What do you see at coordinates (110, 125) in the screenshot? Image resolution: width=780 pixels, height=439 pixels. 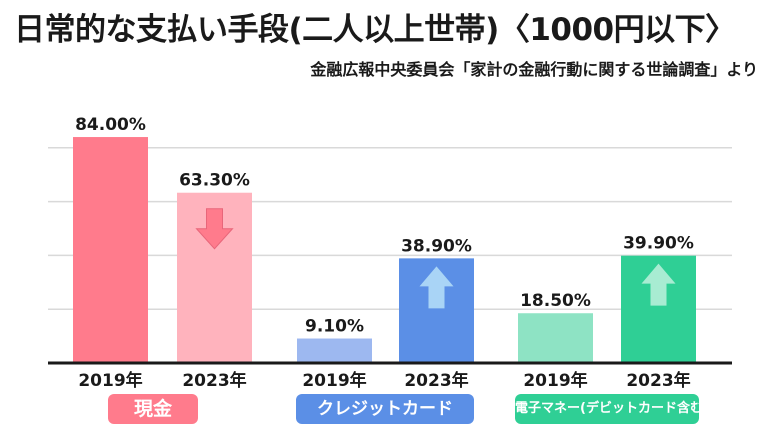 I see `data-label-0-0: 84.00%` at bounding box center [110, 125].